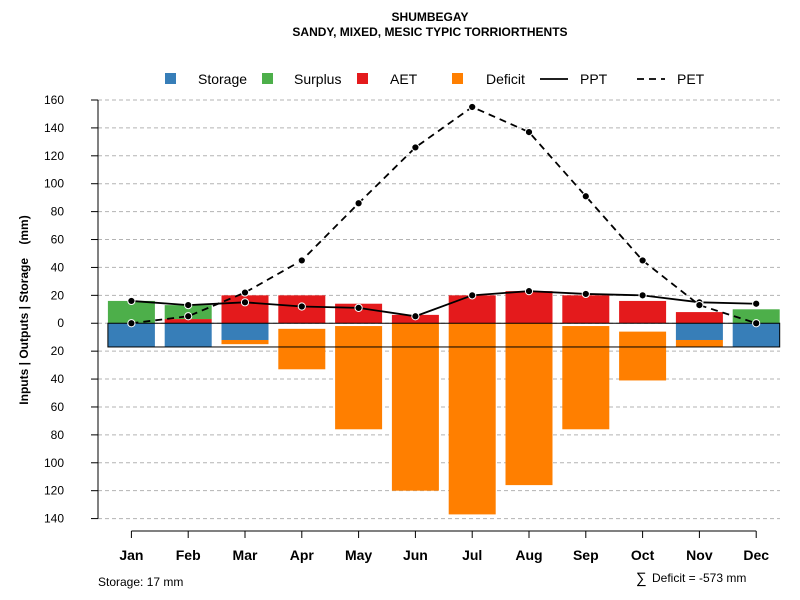 The image size is (800, 600). I want to click on ppt-line, so click(444, 304).